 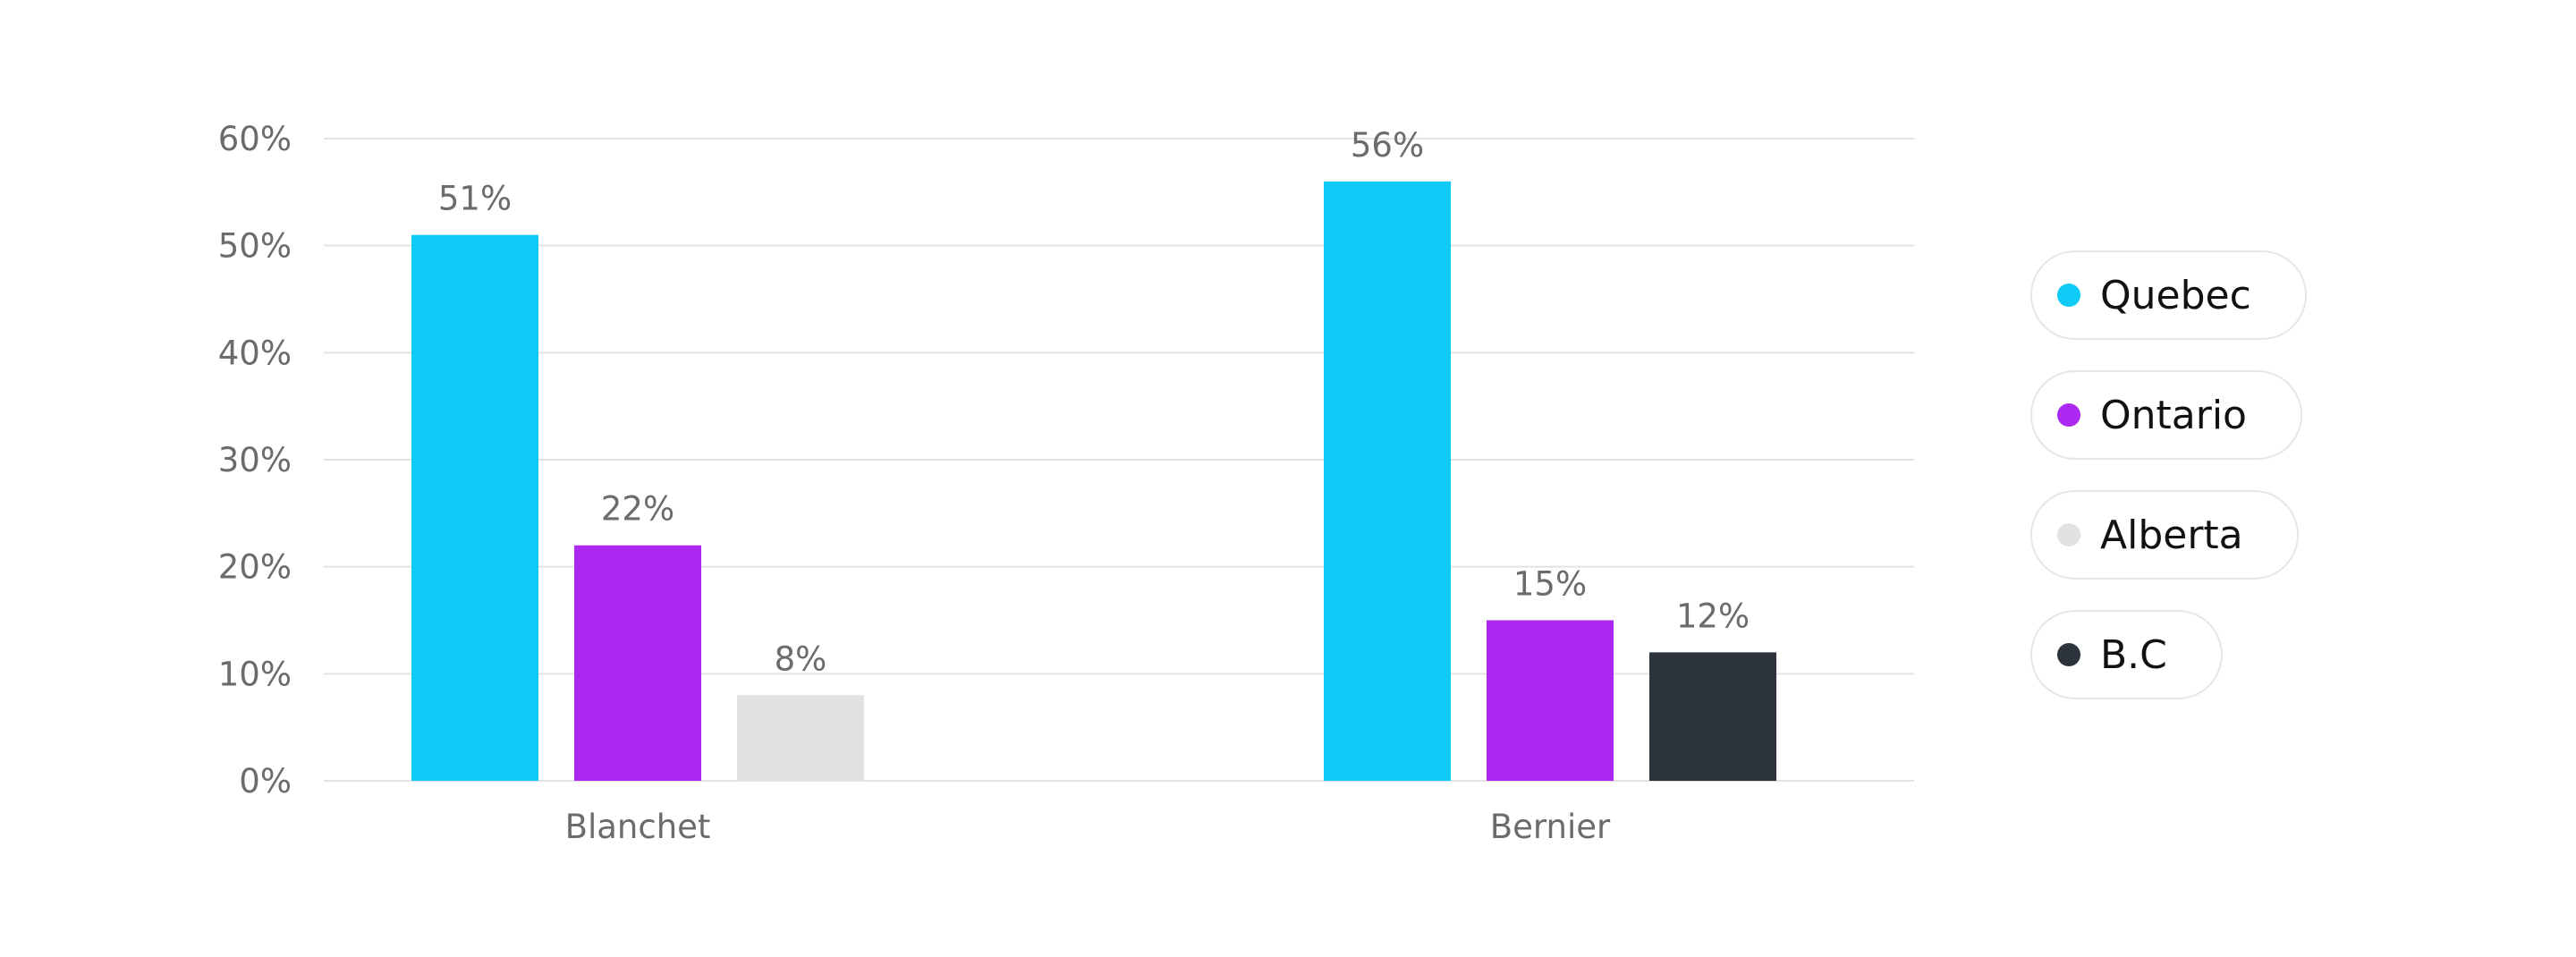 What do you see at coordinates (2133, 654) in the screenshot?
I see `legend-label-bc: B.C` at bounding box center [2133, 654].